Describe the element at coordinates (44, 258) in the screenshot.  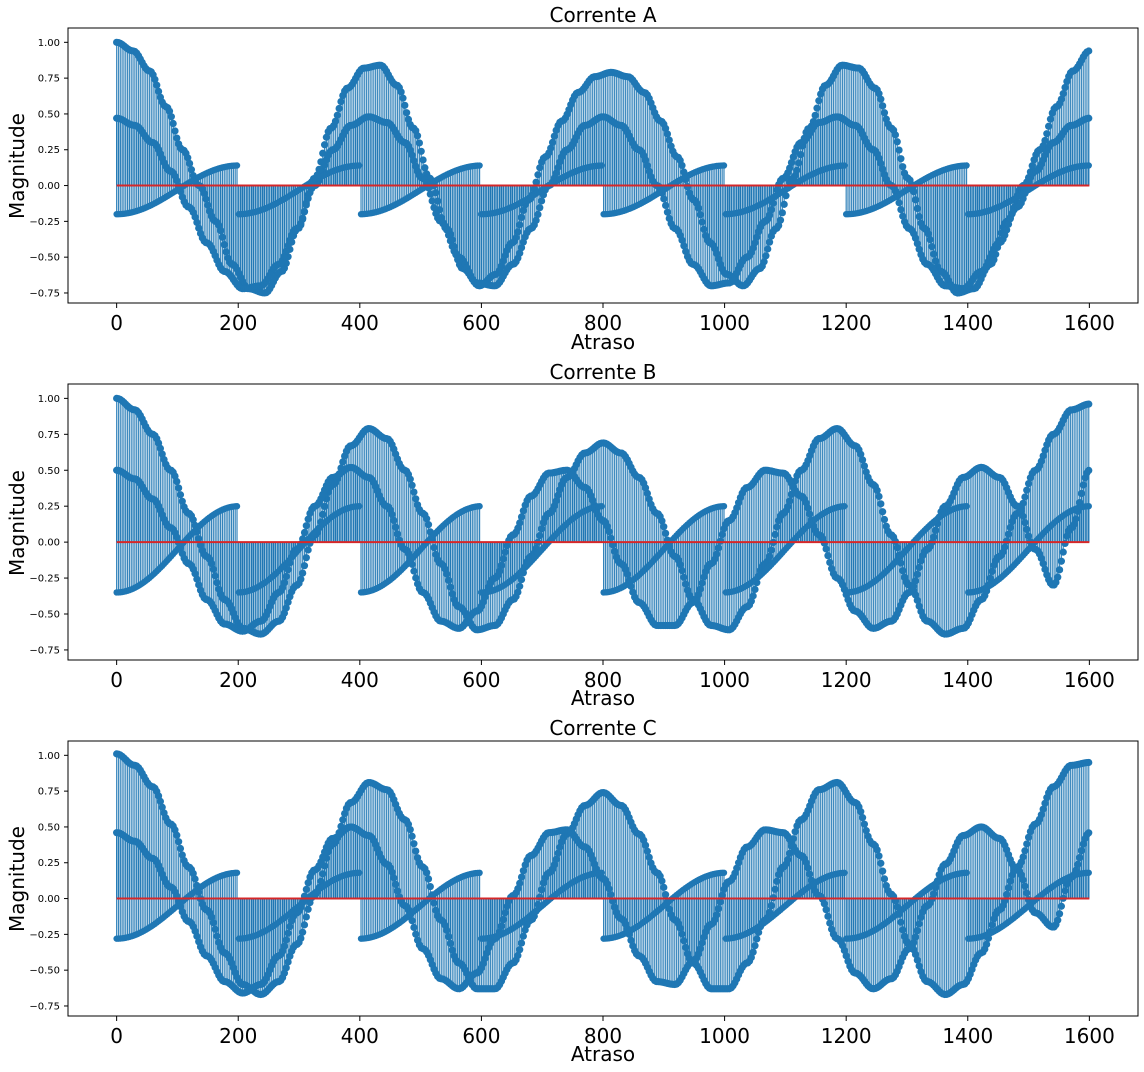
I see `y-tick-label: −0.50` at that location.